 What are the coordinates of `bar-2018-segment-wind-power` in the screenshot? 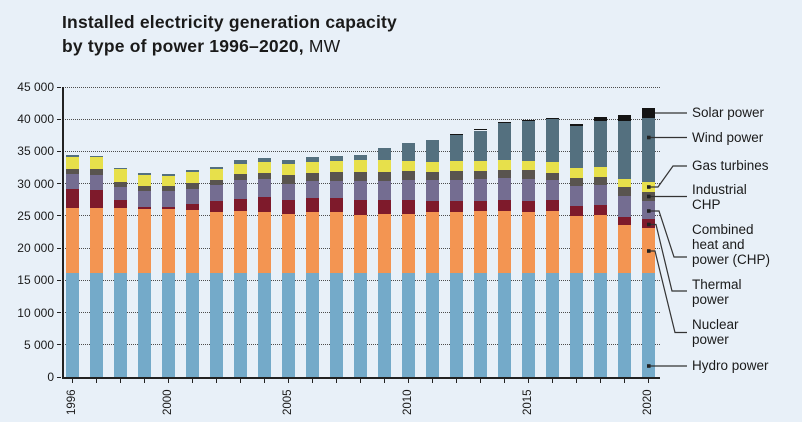 It's located at (600, 144).